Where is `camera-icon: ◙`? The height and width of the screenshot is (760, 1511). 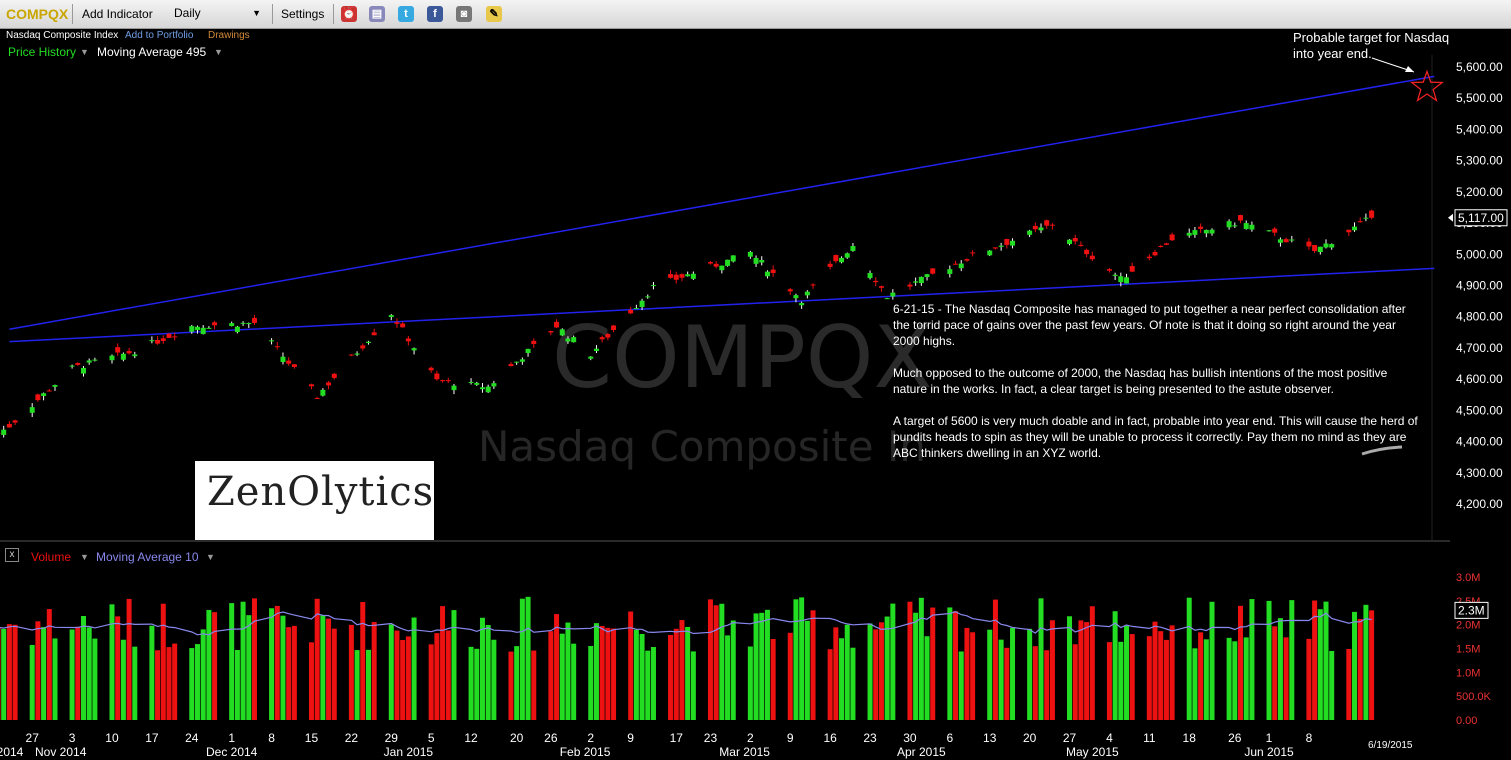 camera-icon: ◙ is located at coordinates (464, 14).